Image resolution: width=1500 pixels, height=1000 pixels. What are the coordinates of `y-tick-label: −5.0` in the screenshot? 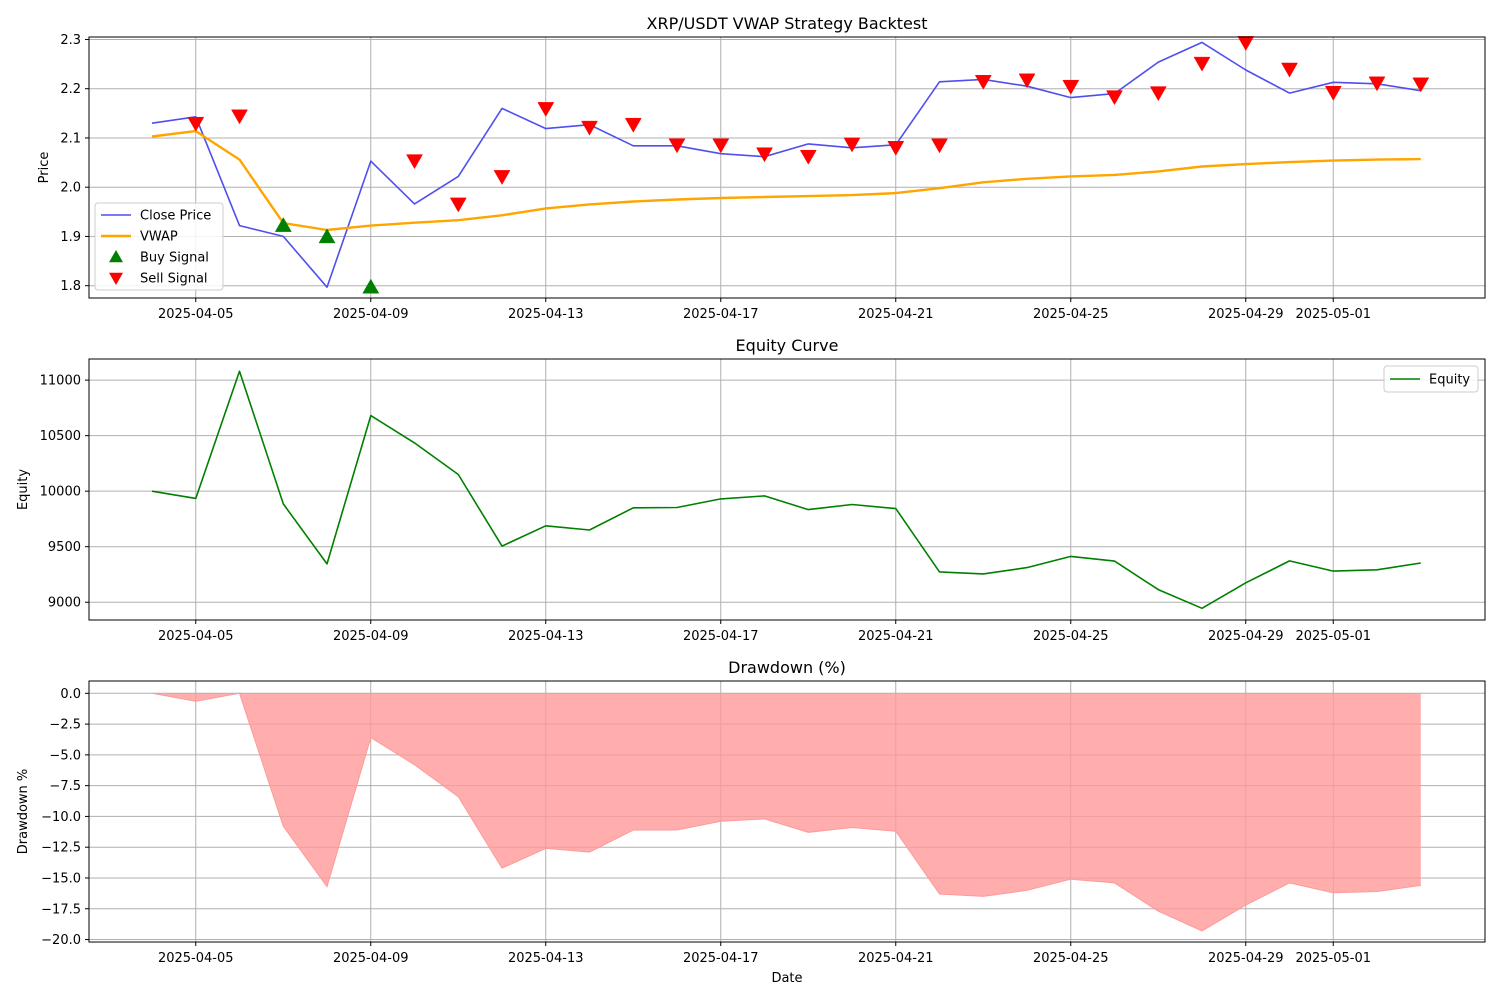 It's located at (65, 755).